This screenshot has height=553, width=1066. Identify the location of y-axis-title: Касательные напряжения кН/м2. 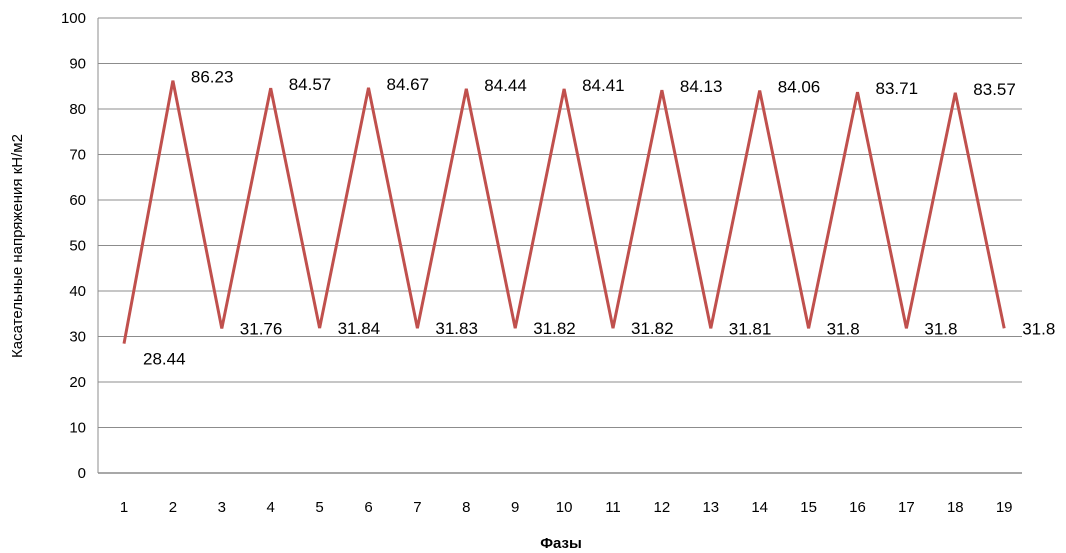
(17, 246).